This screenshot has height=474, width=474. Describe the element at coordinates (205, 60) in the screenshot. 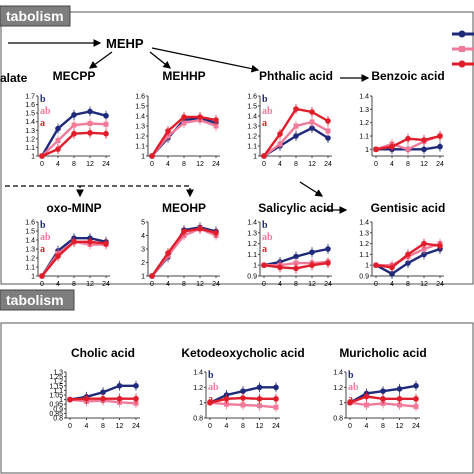

I see `arrow-mehp-phthalic` at that location.